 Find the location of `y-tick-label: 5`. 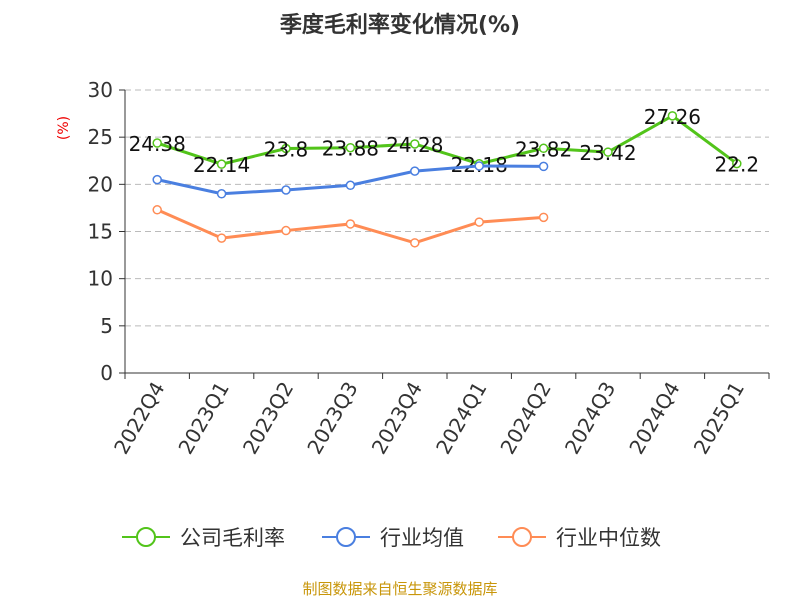

y-tick-label: 5 is located at coordinates (106, 326).